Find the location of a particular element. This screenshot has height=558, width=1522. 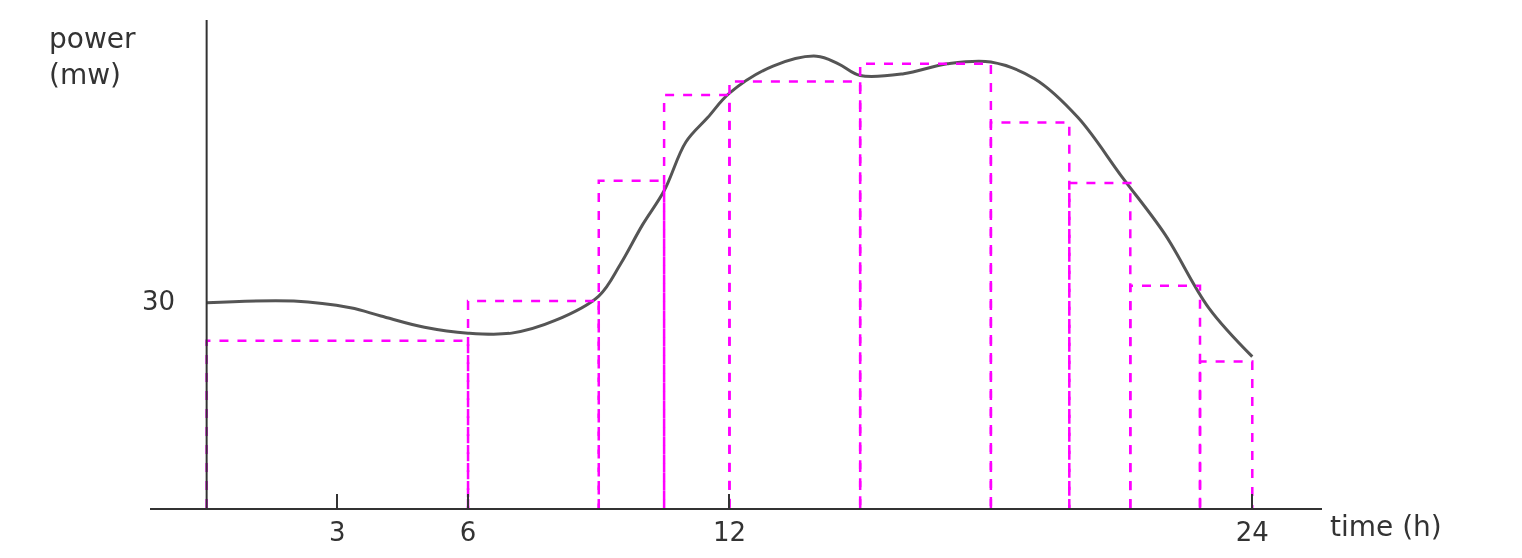

y-axis-title: power (mw) is located at coordinates (93, 57).